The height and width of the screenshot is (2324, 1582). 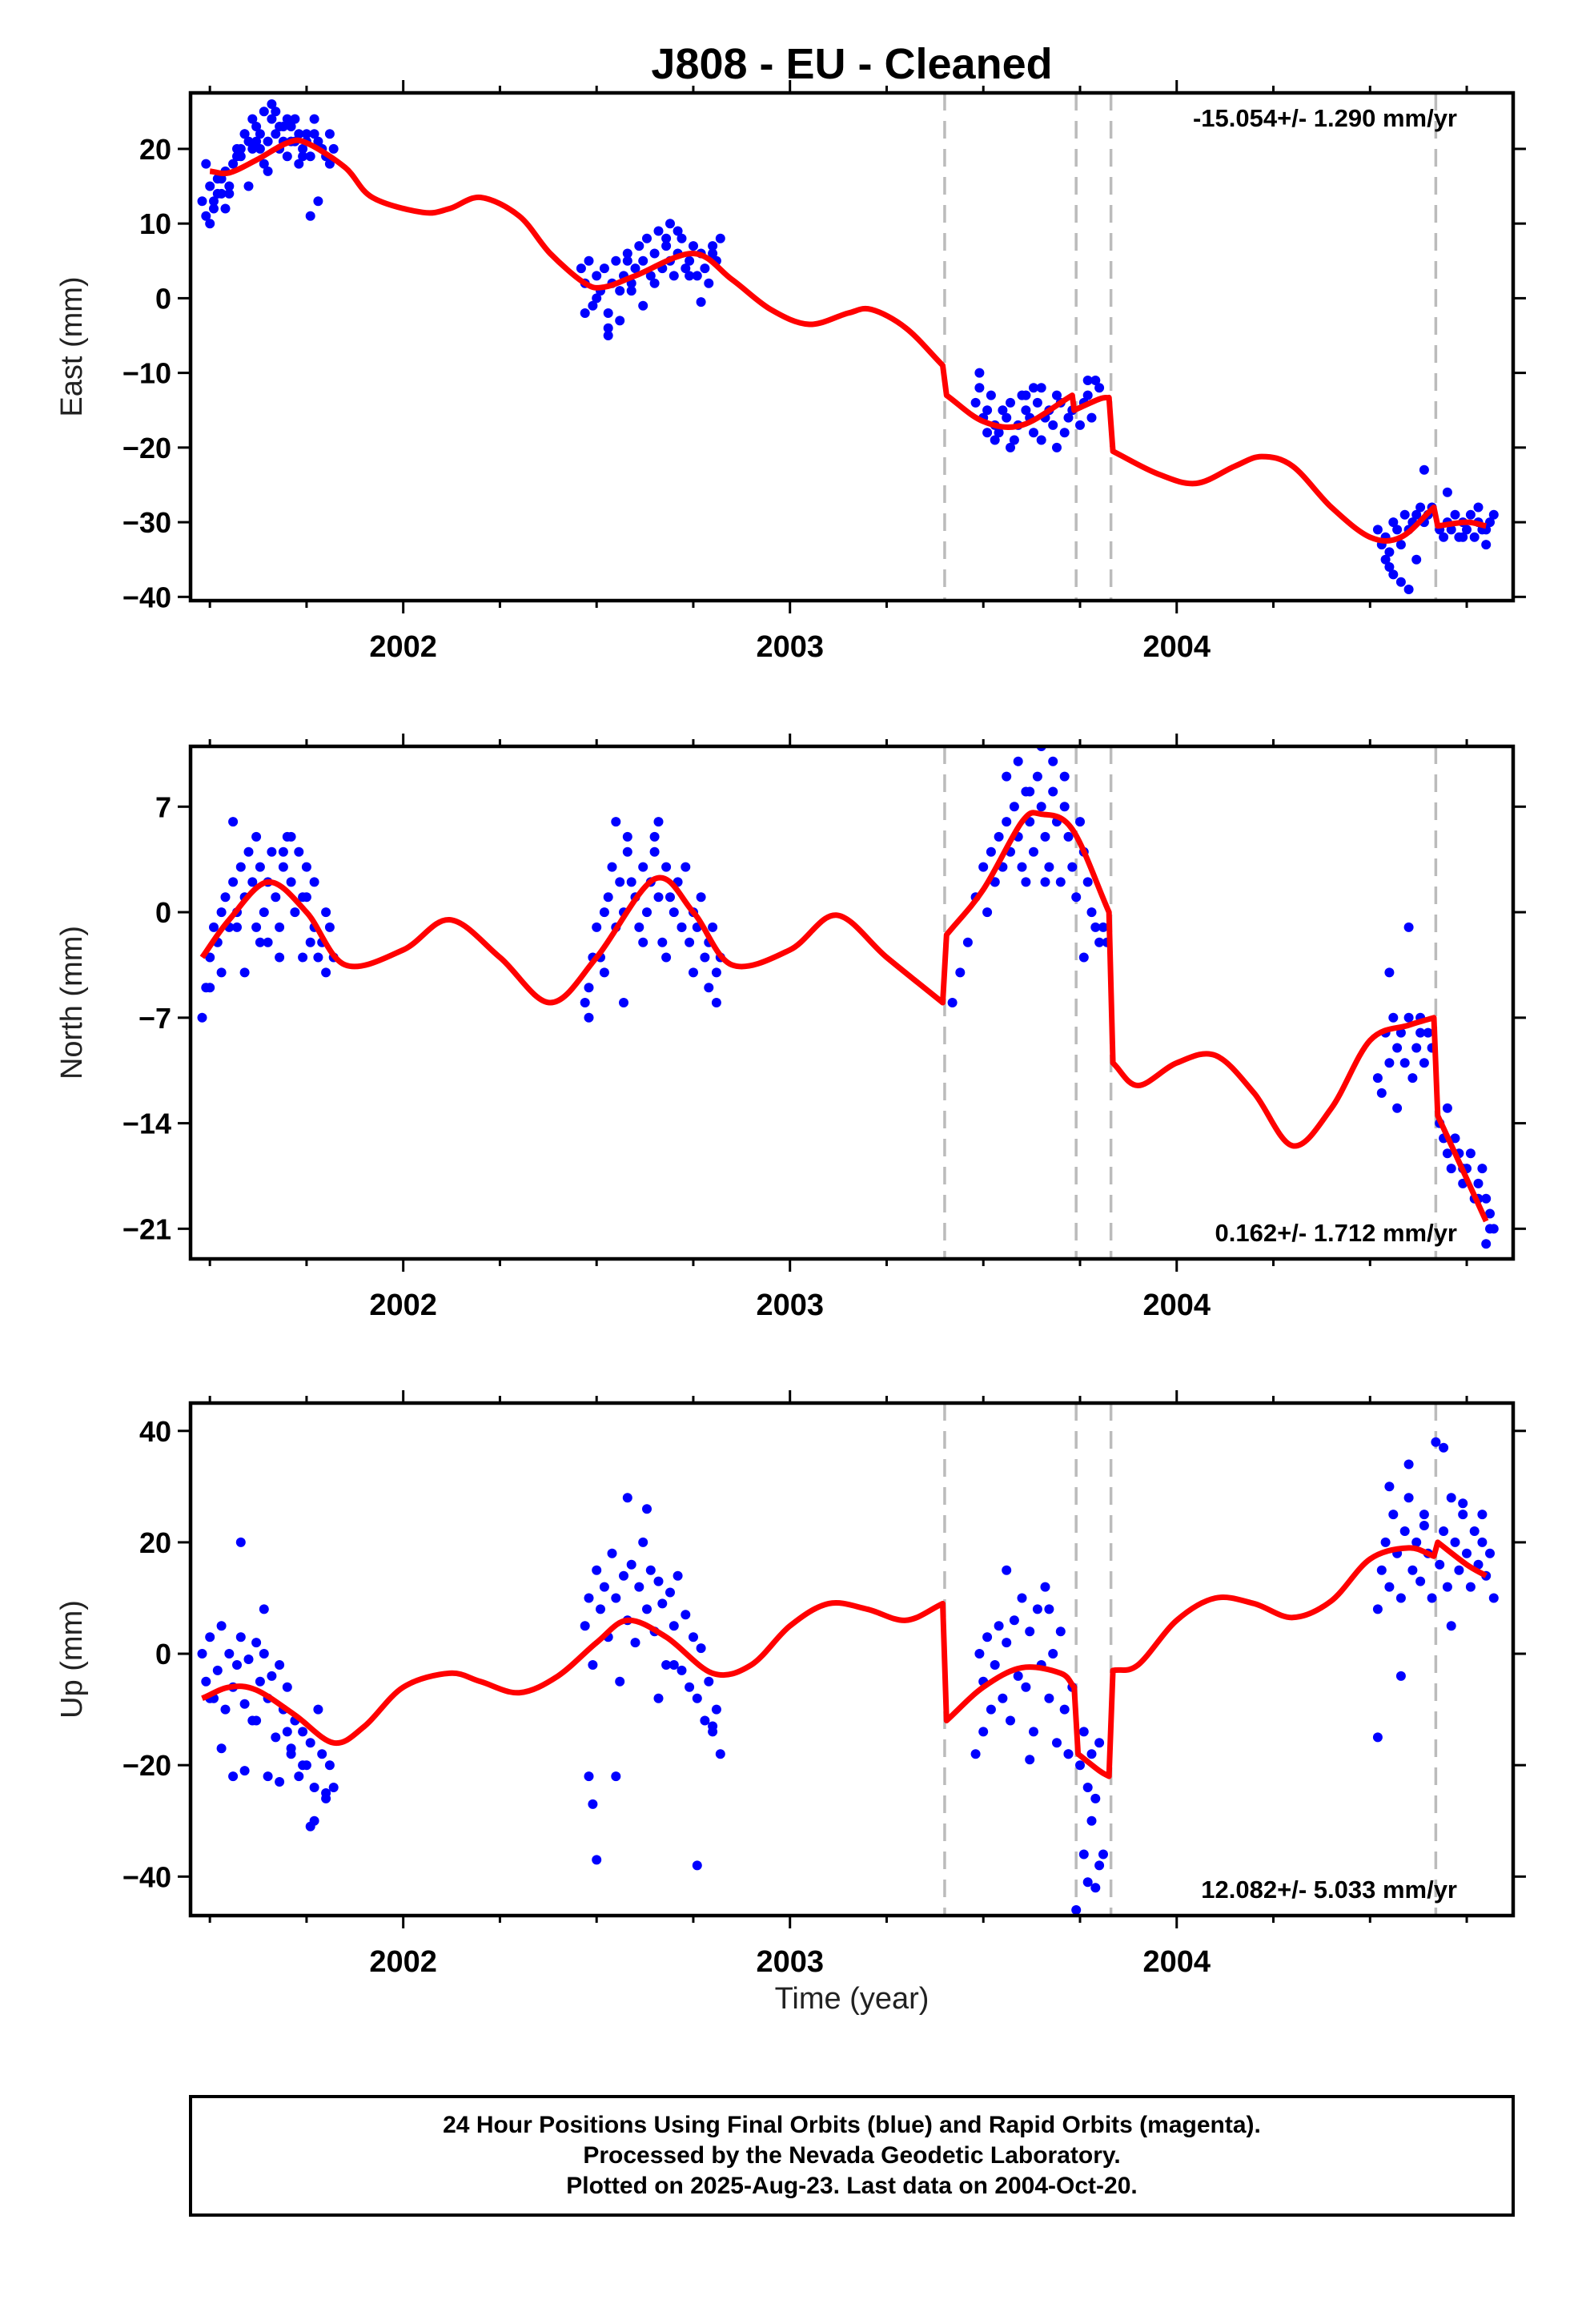 I want to click on y-tick-label: 20, so click(x=155, y=1542).